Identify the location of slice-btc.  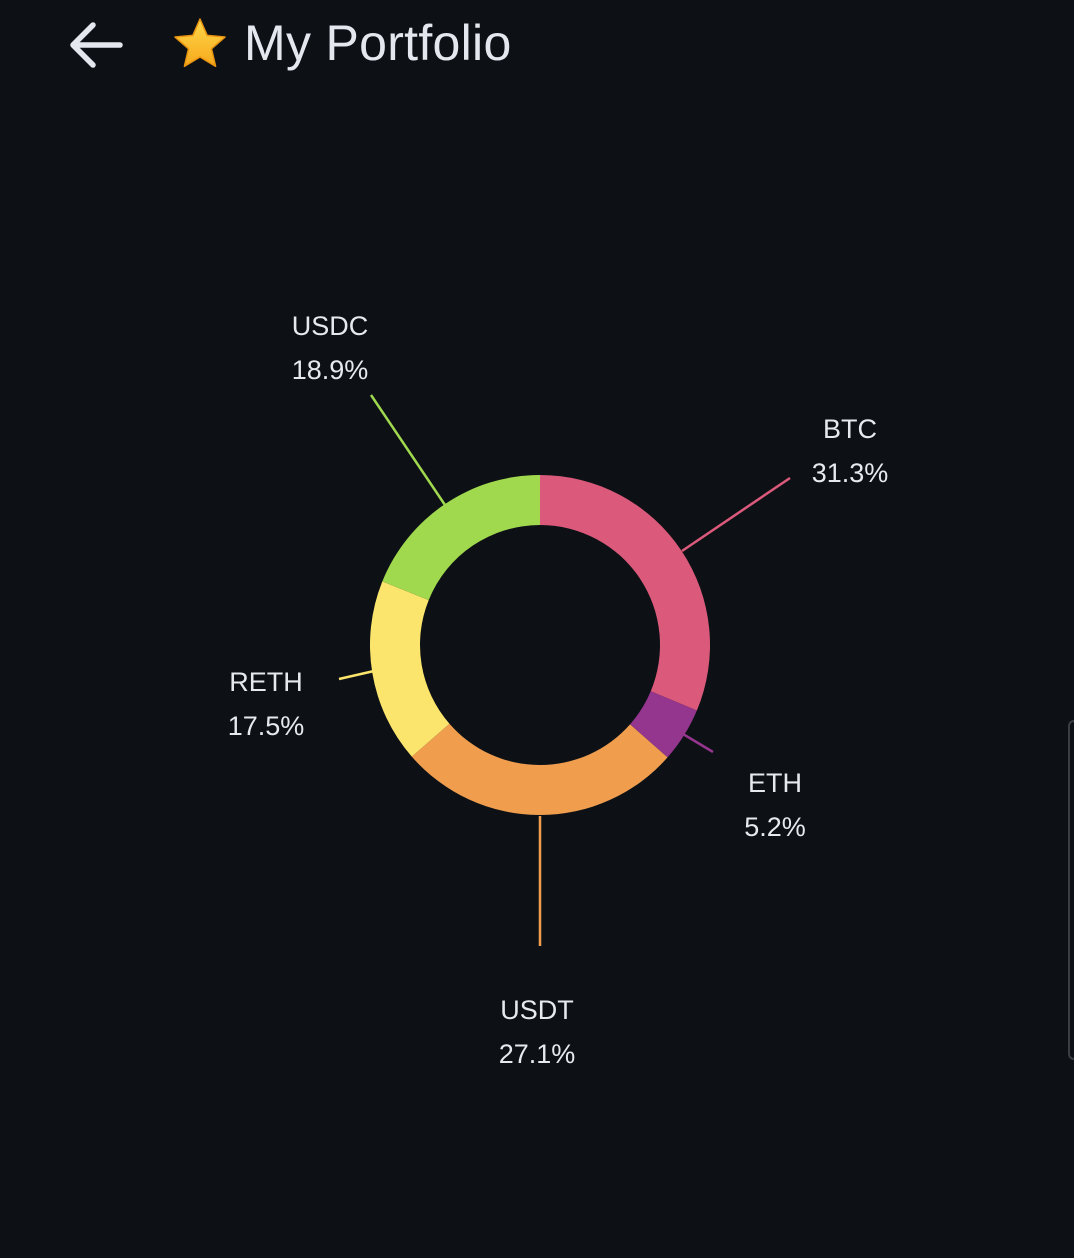
(625, 593).